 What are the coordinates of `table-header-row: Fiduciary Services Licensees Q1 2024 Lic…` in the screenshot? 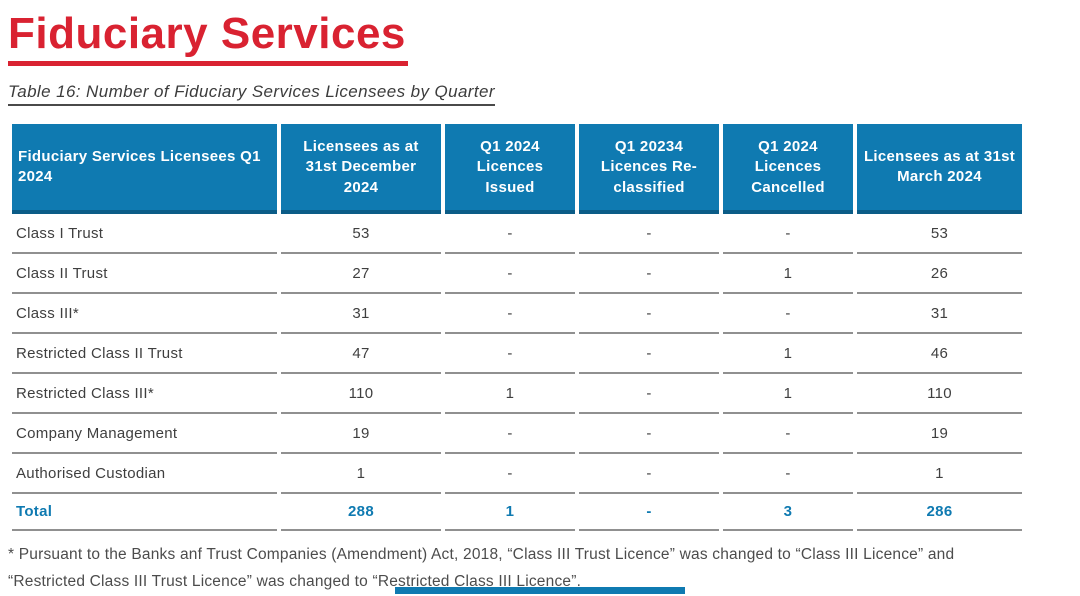 It's located at (517, 169).